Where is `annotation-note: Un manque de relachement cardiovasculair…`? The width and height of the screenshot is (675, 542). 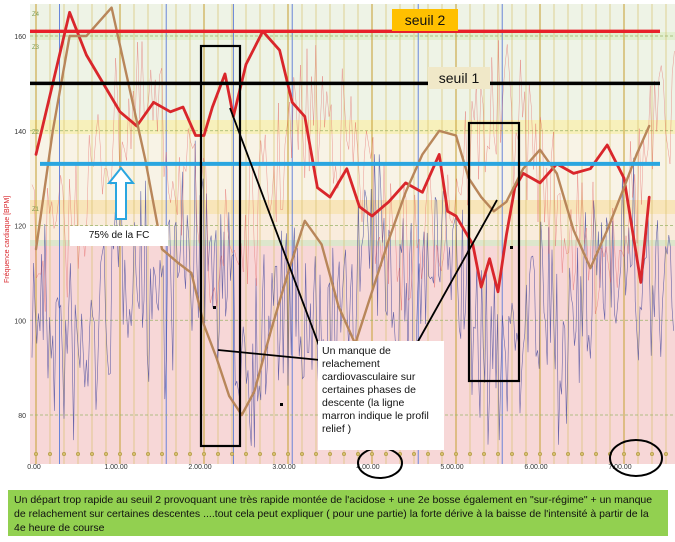 annotation-note: Un manque de relachement cardiovasculair… is located at coordinates (381, 395).